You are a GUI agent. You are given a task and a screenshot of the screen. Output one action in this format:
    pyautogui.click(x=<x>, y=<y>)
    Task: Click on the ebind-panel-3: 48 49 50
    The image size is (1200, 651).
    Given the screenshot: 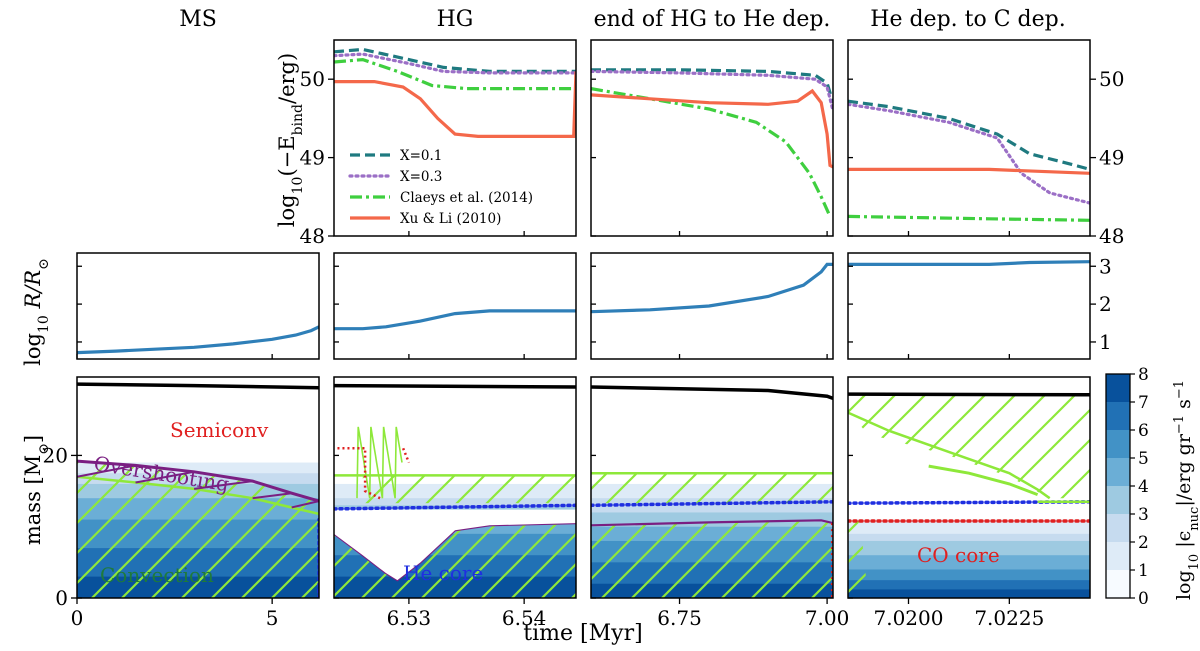 What is the action you would take?
    pyautogui.click(x=985, y=143)
    